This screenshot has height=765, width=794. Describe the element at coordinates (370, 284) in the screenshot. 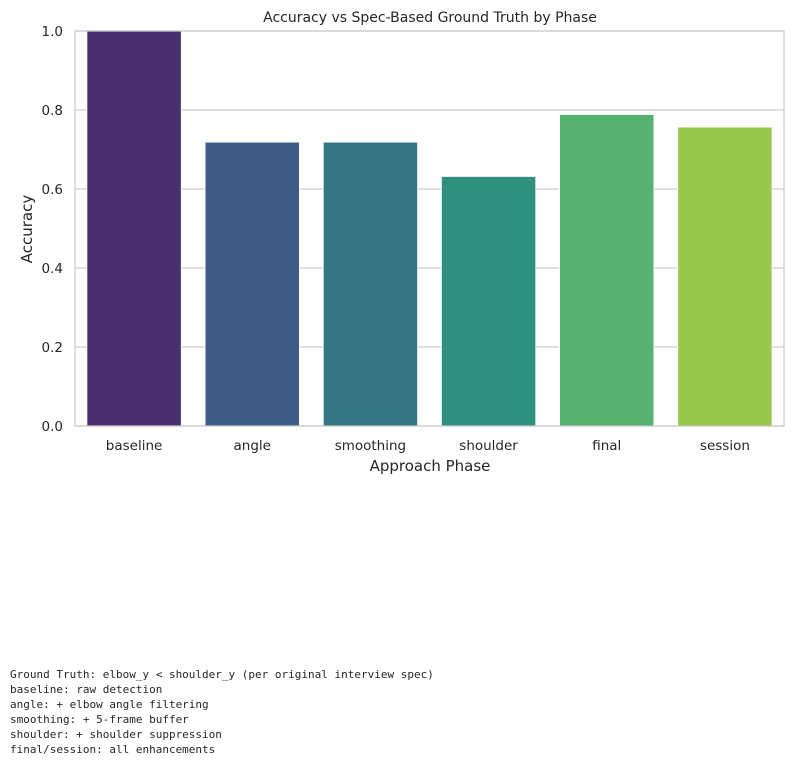

I see `bar-smoothing` at that location.